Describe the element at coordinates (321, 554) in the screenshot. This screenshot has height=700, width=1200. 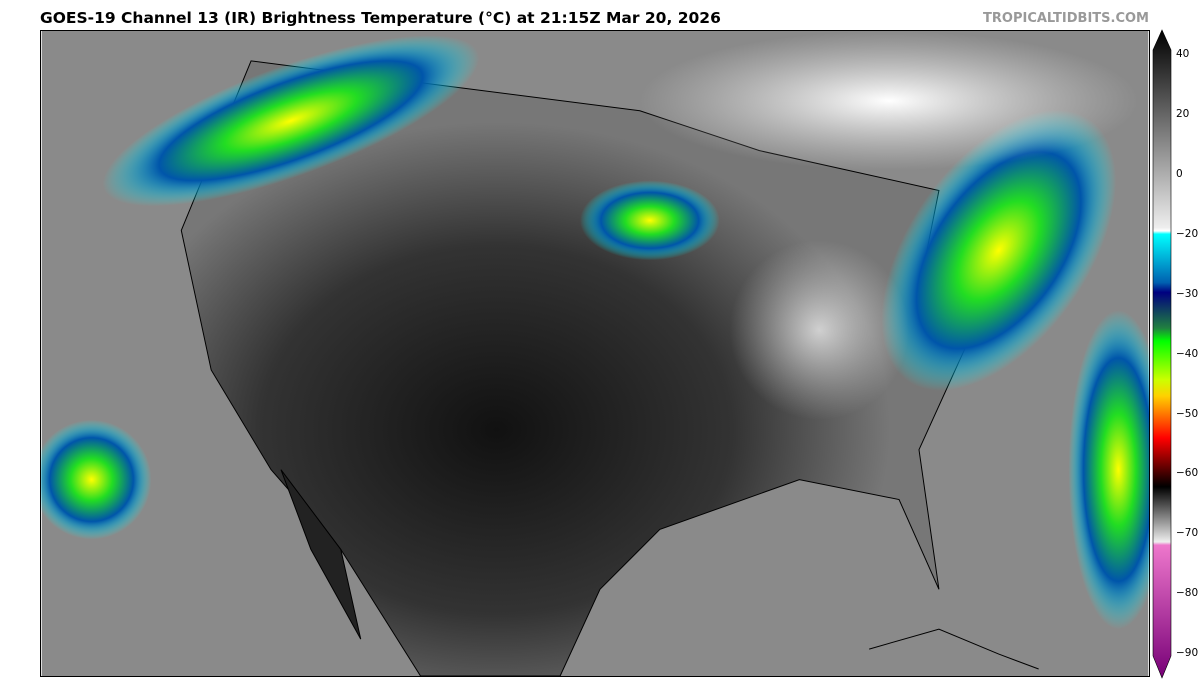
I see `baja-peninsula` at that location.